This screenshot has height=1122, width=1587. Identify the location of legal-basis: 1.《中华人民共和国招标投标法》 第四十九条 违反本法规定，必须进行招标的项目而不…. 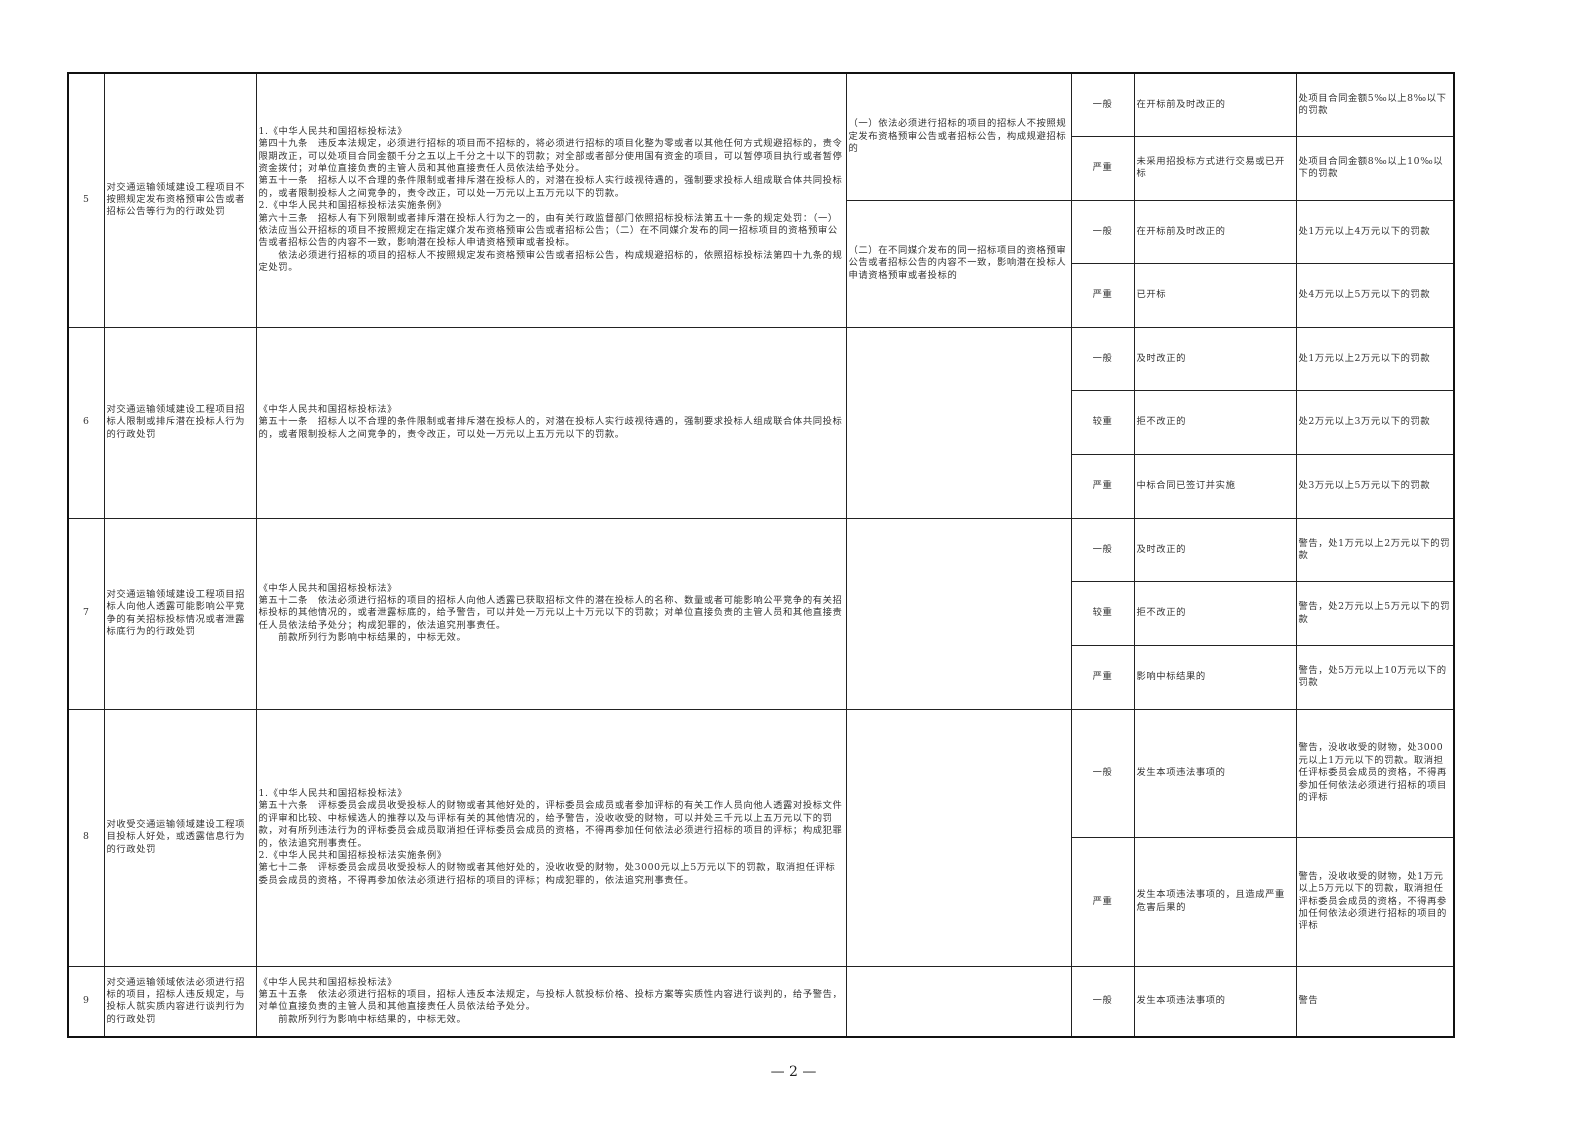
(551, 200).